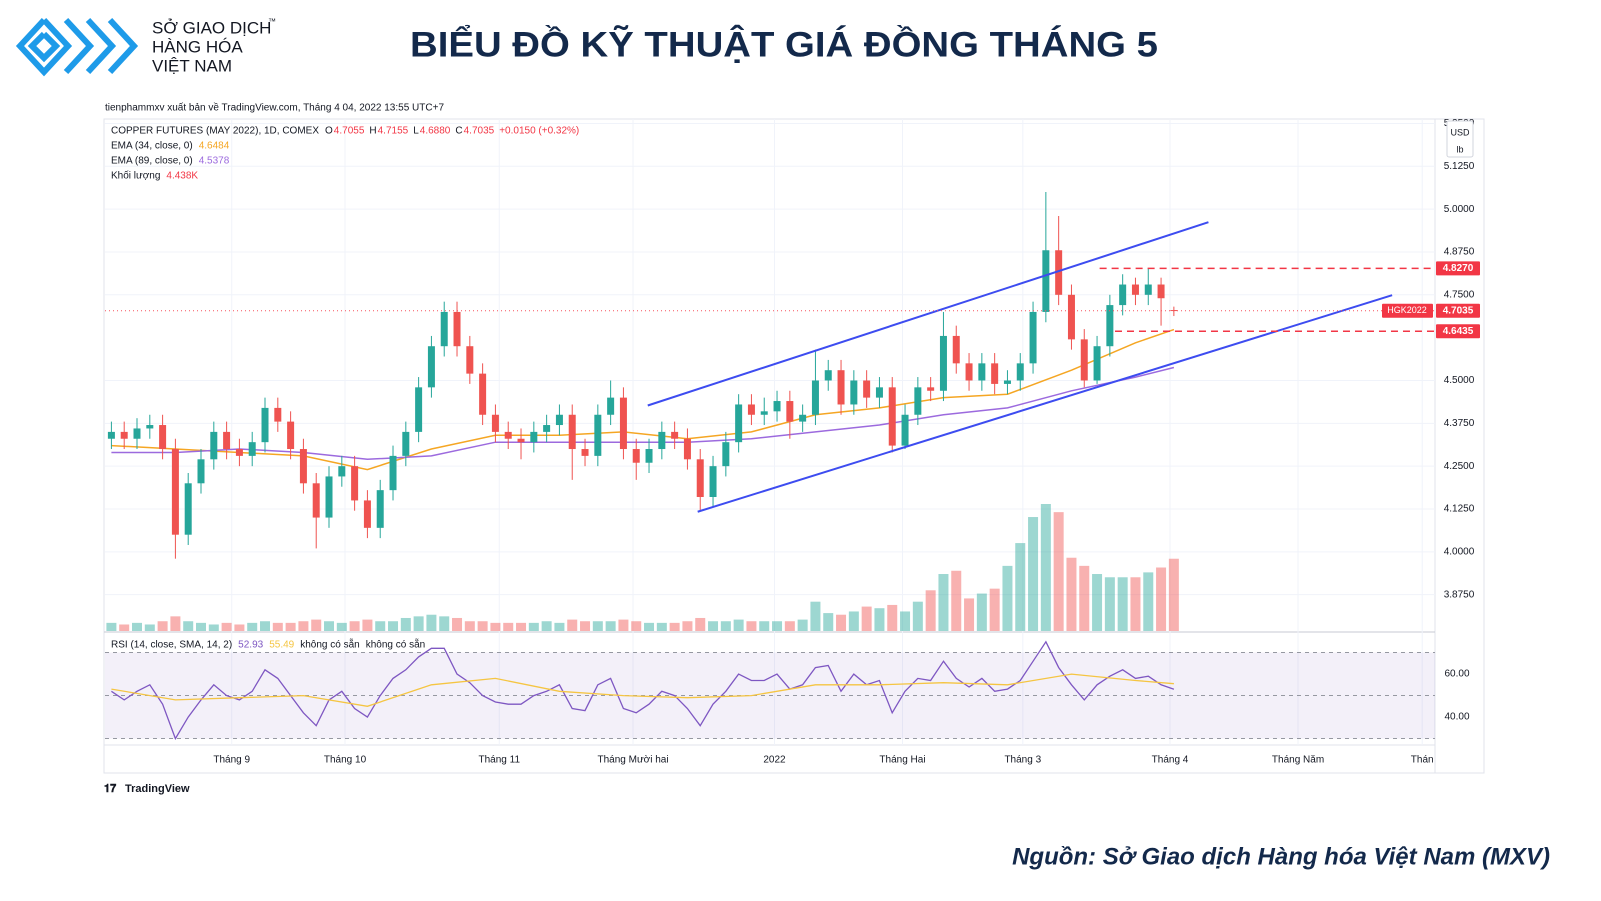 Image resolution: width=1601 pixels, height=901 pixels. Describe the element at coordinates (372, 131) in the screenshot. I see `legend-text: H` at that location.